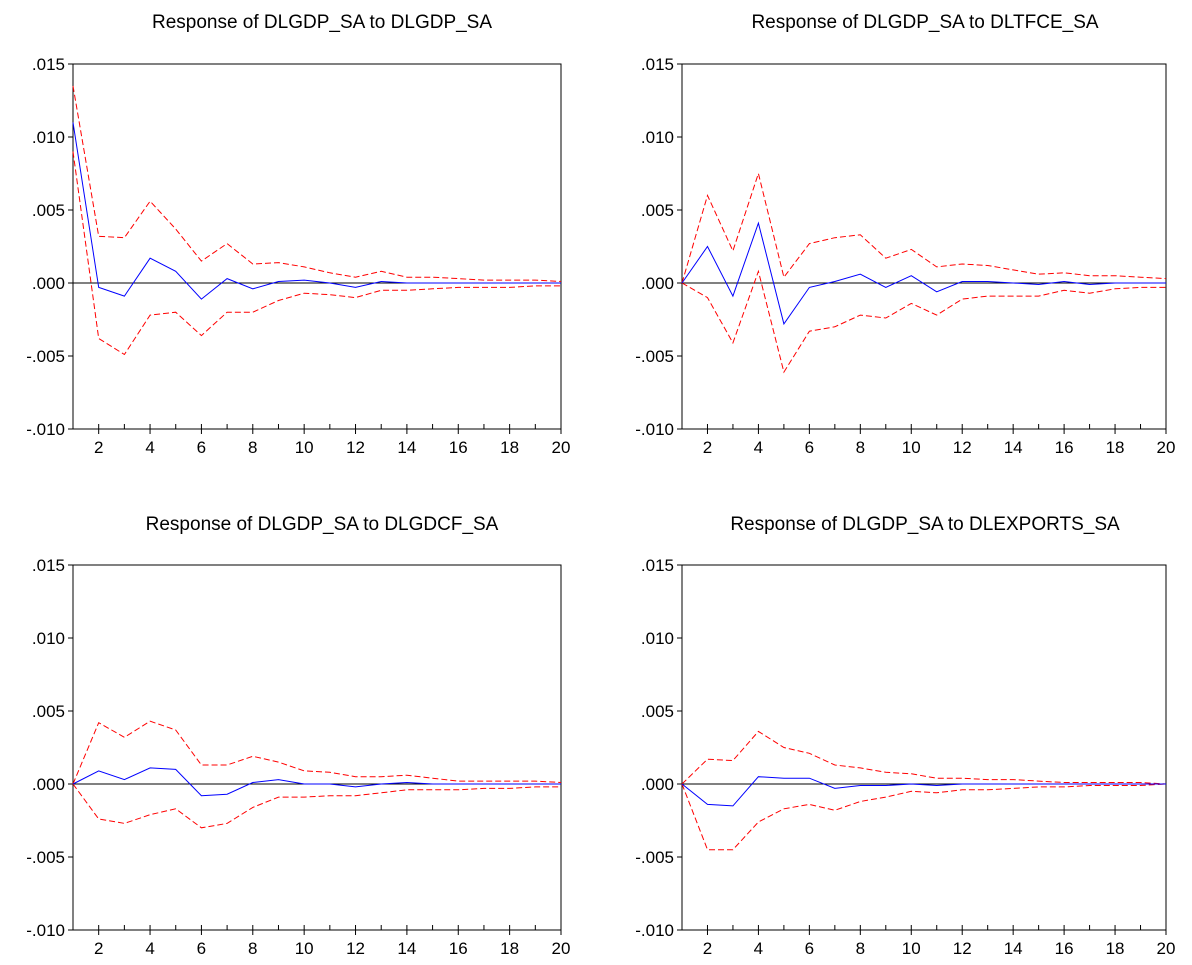 Image resolution: width=1192 pixels, height=965 pixels. I want to click on panel-title: Response of DLGDP_SA to DLGDCF_SA, so click(322, 524).